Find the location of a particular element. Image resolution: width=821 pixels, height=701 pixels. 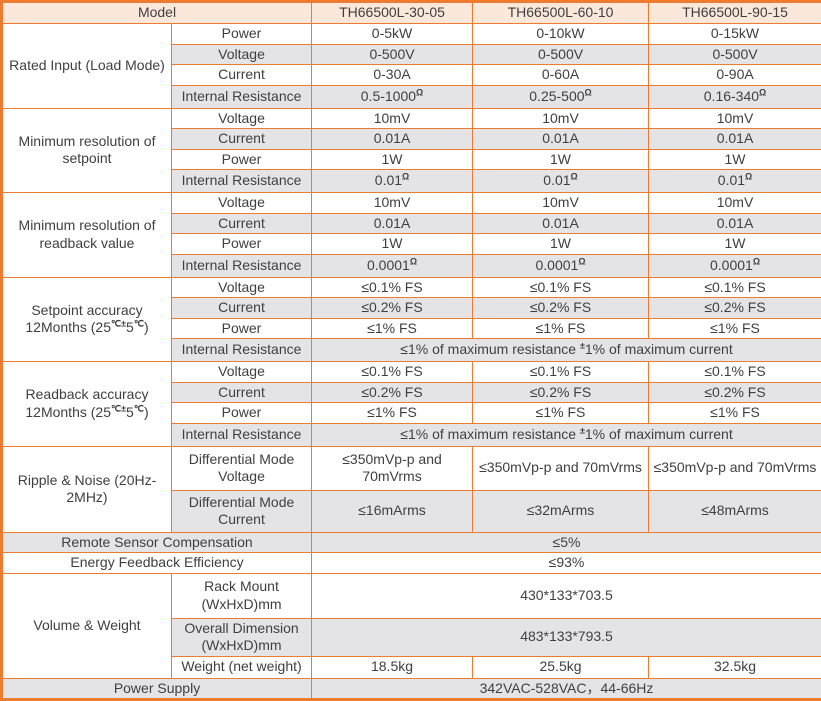

model-column-header: TH66500L-30-05 is located at coordinates (392, 13).